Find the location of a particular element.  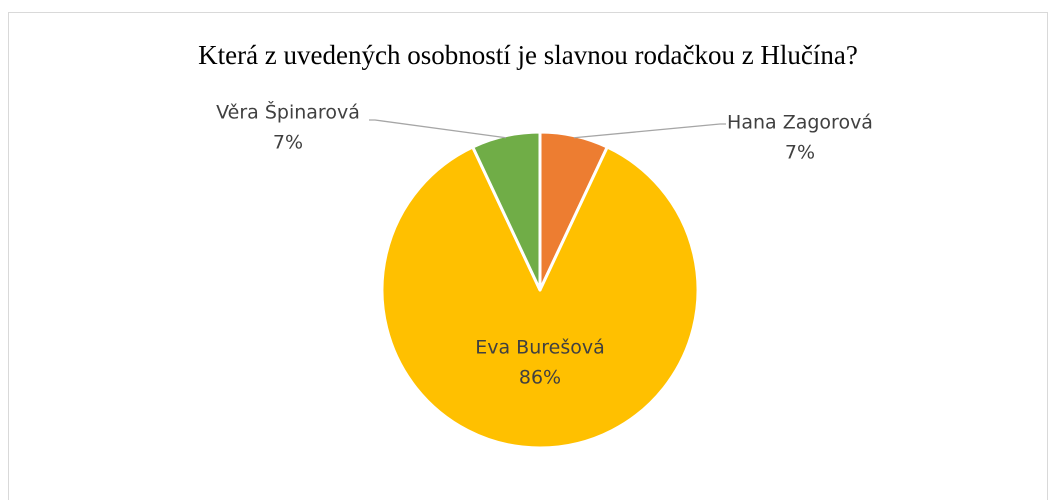

pie-slice is located at coordinates (506, 211).